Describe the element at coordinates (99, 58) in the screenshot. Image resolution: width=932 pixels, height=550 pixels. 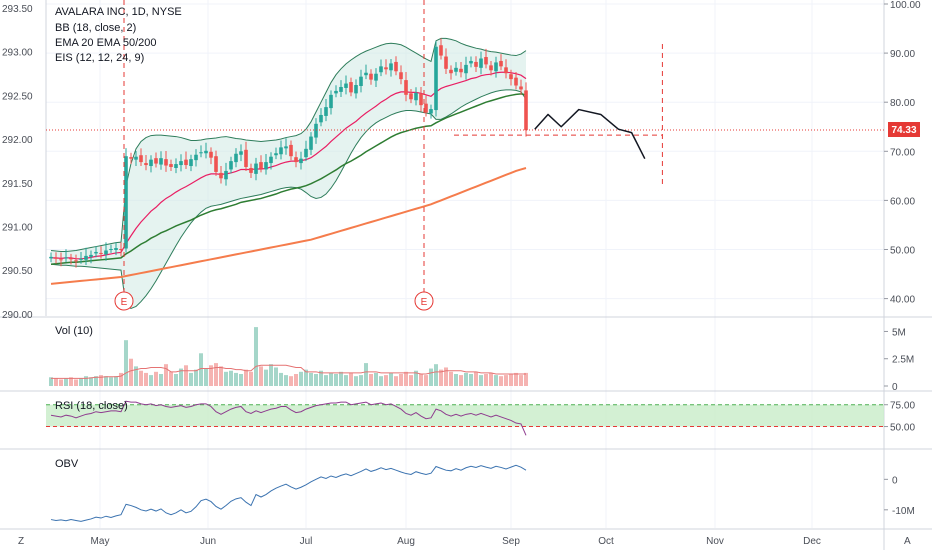
I see `eis-indicator-label: EIS (12, 12, 24, 9)` at that location.